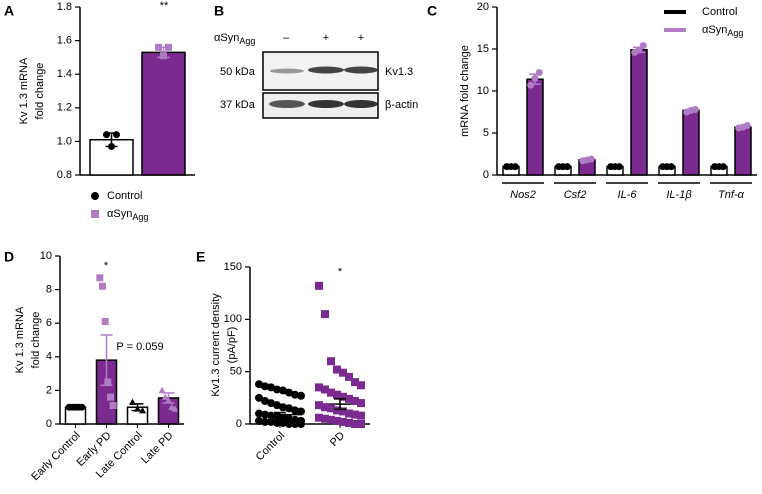  What do you see at coordinates (24, 90) in the screenshot?
I see `y-axis-label: Kv 1.3 mRNA` at bounding box center [24, 90].